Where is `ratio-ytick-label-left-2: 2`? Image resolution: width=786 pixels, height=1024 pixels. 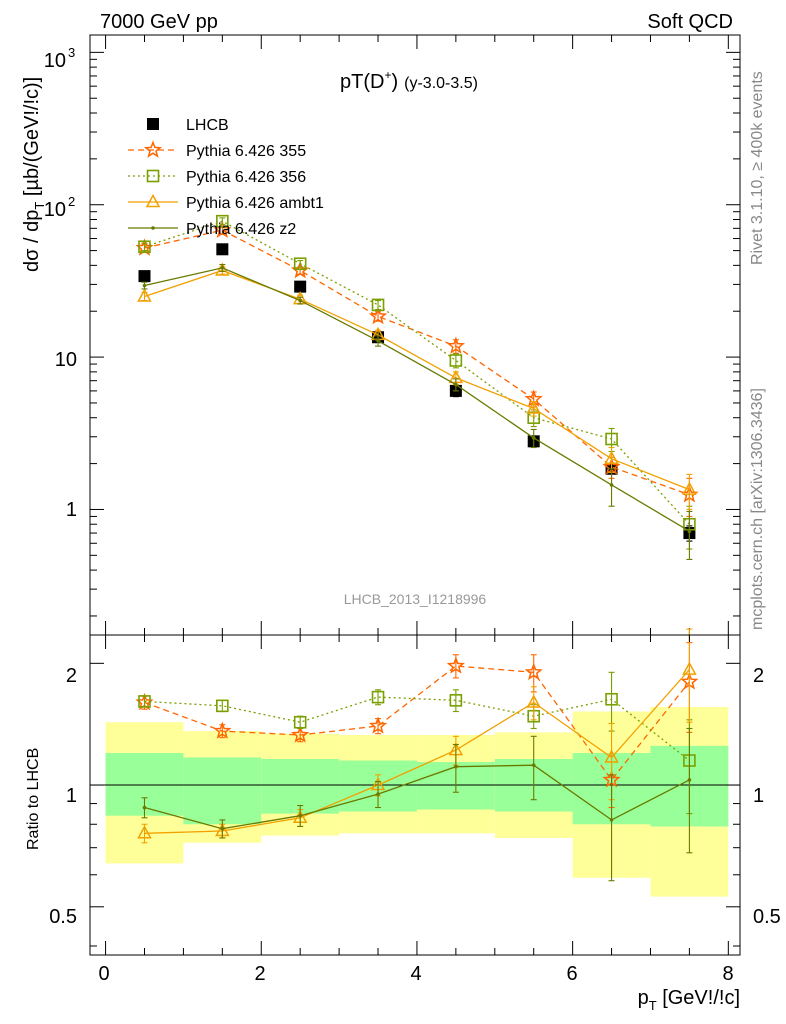
ratio-ytick-label-left-2: 2 is located at coordinates (71, 676).